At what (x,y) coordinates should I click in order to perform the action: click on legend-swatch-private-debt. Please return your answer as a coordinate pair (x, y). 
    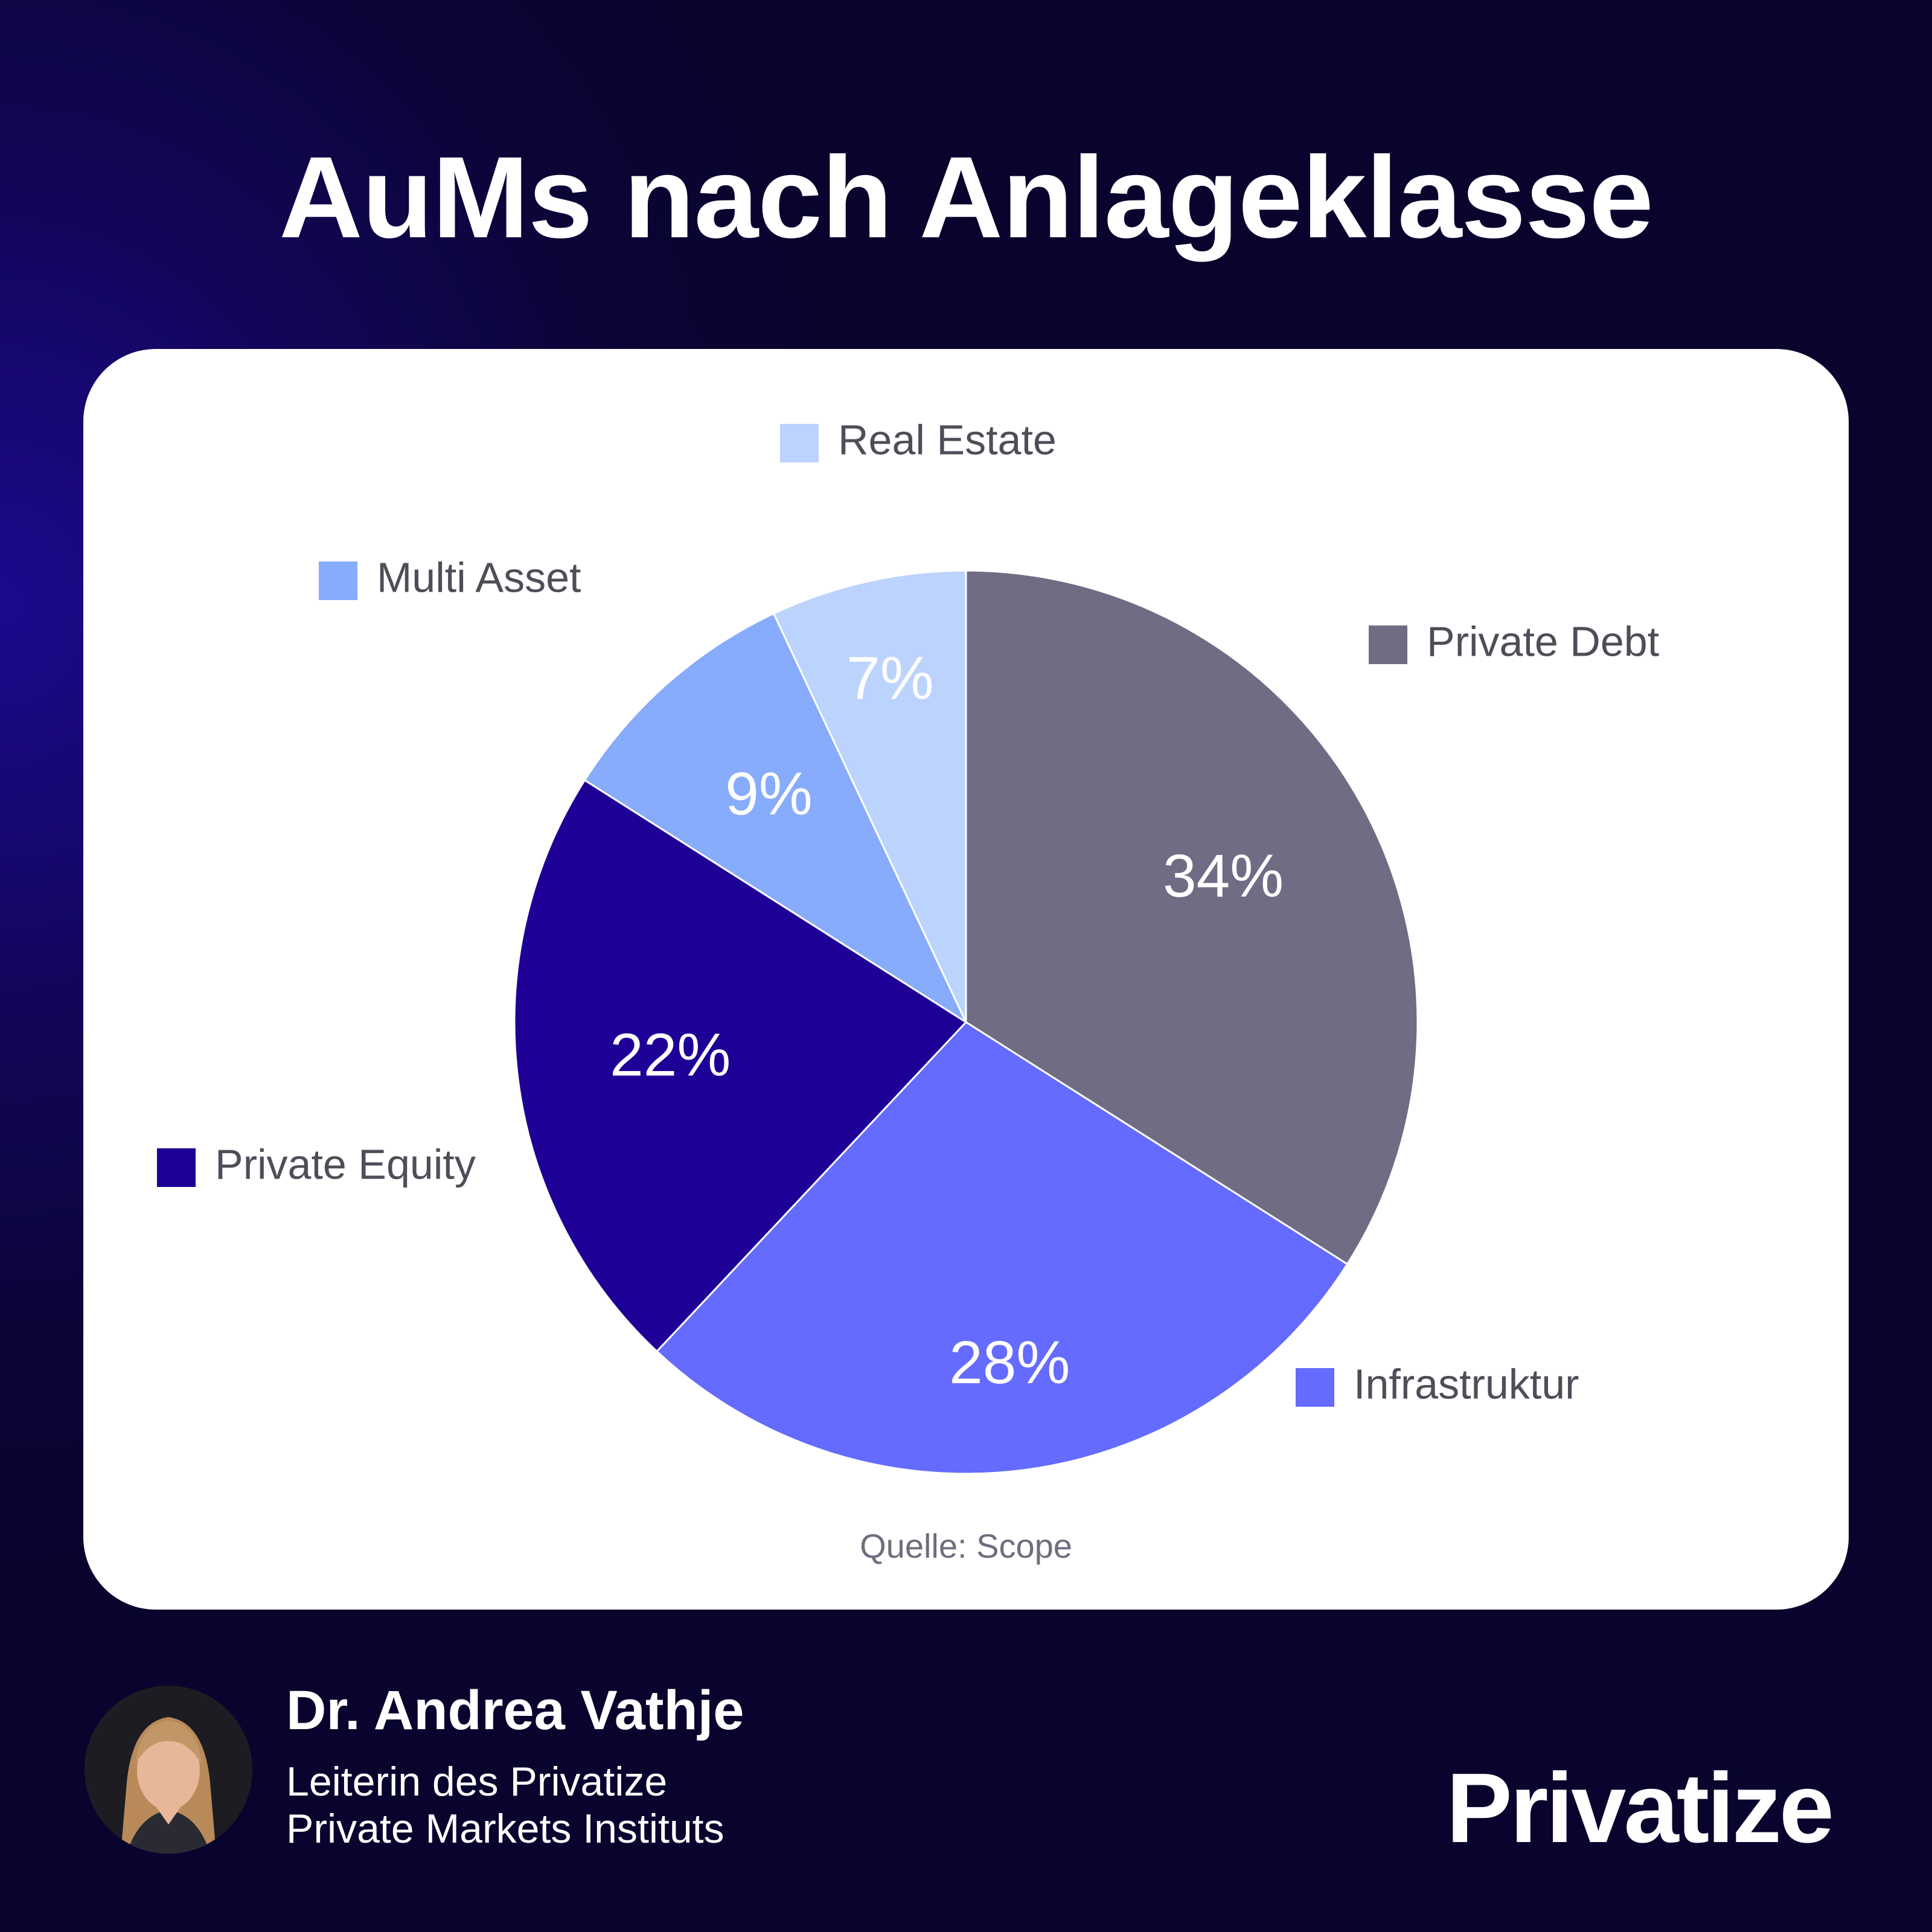
    Looking at the image, I should click on (1388, 644).